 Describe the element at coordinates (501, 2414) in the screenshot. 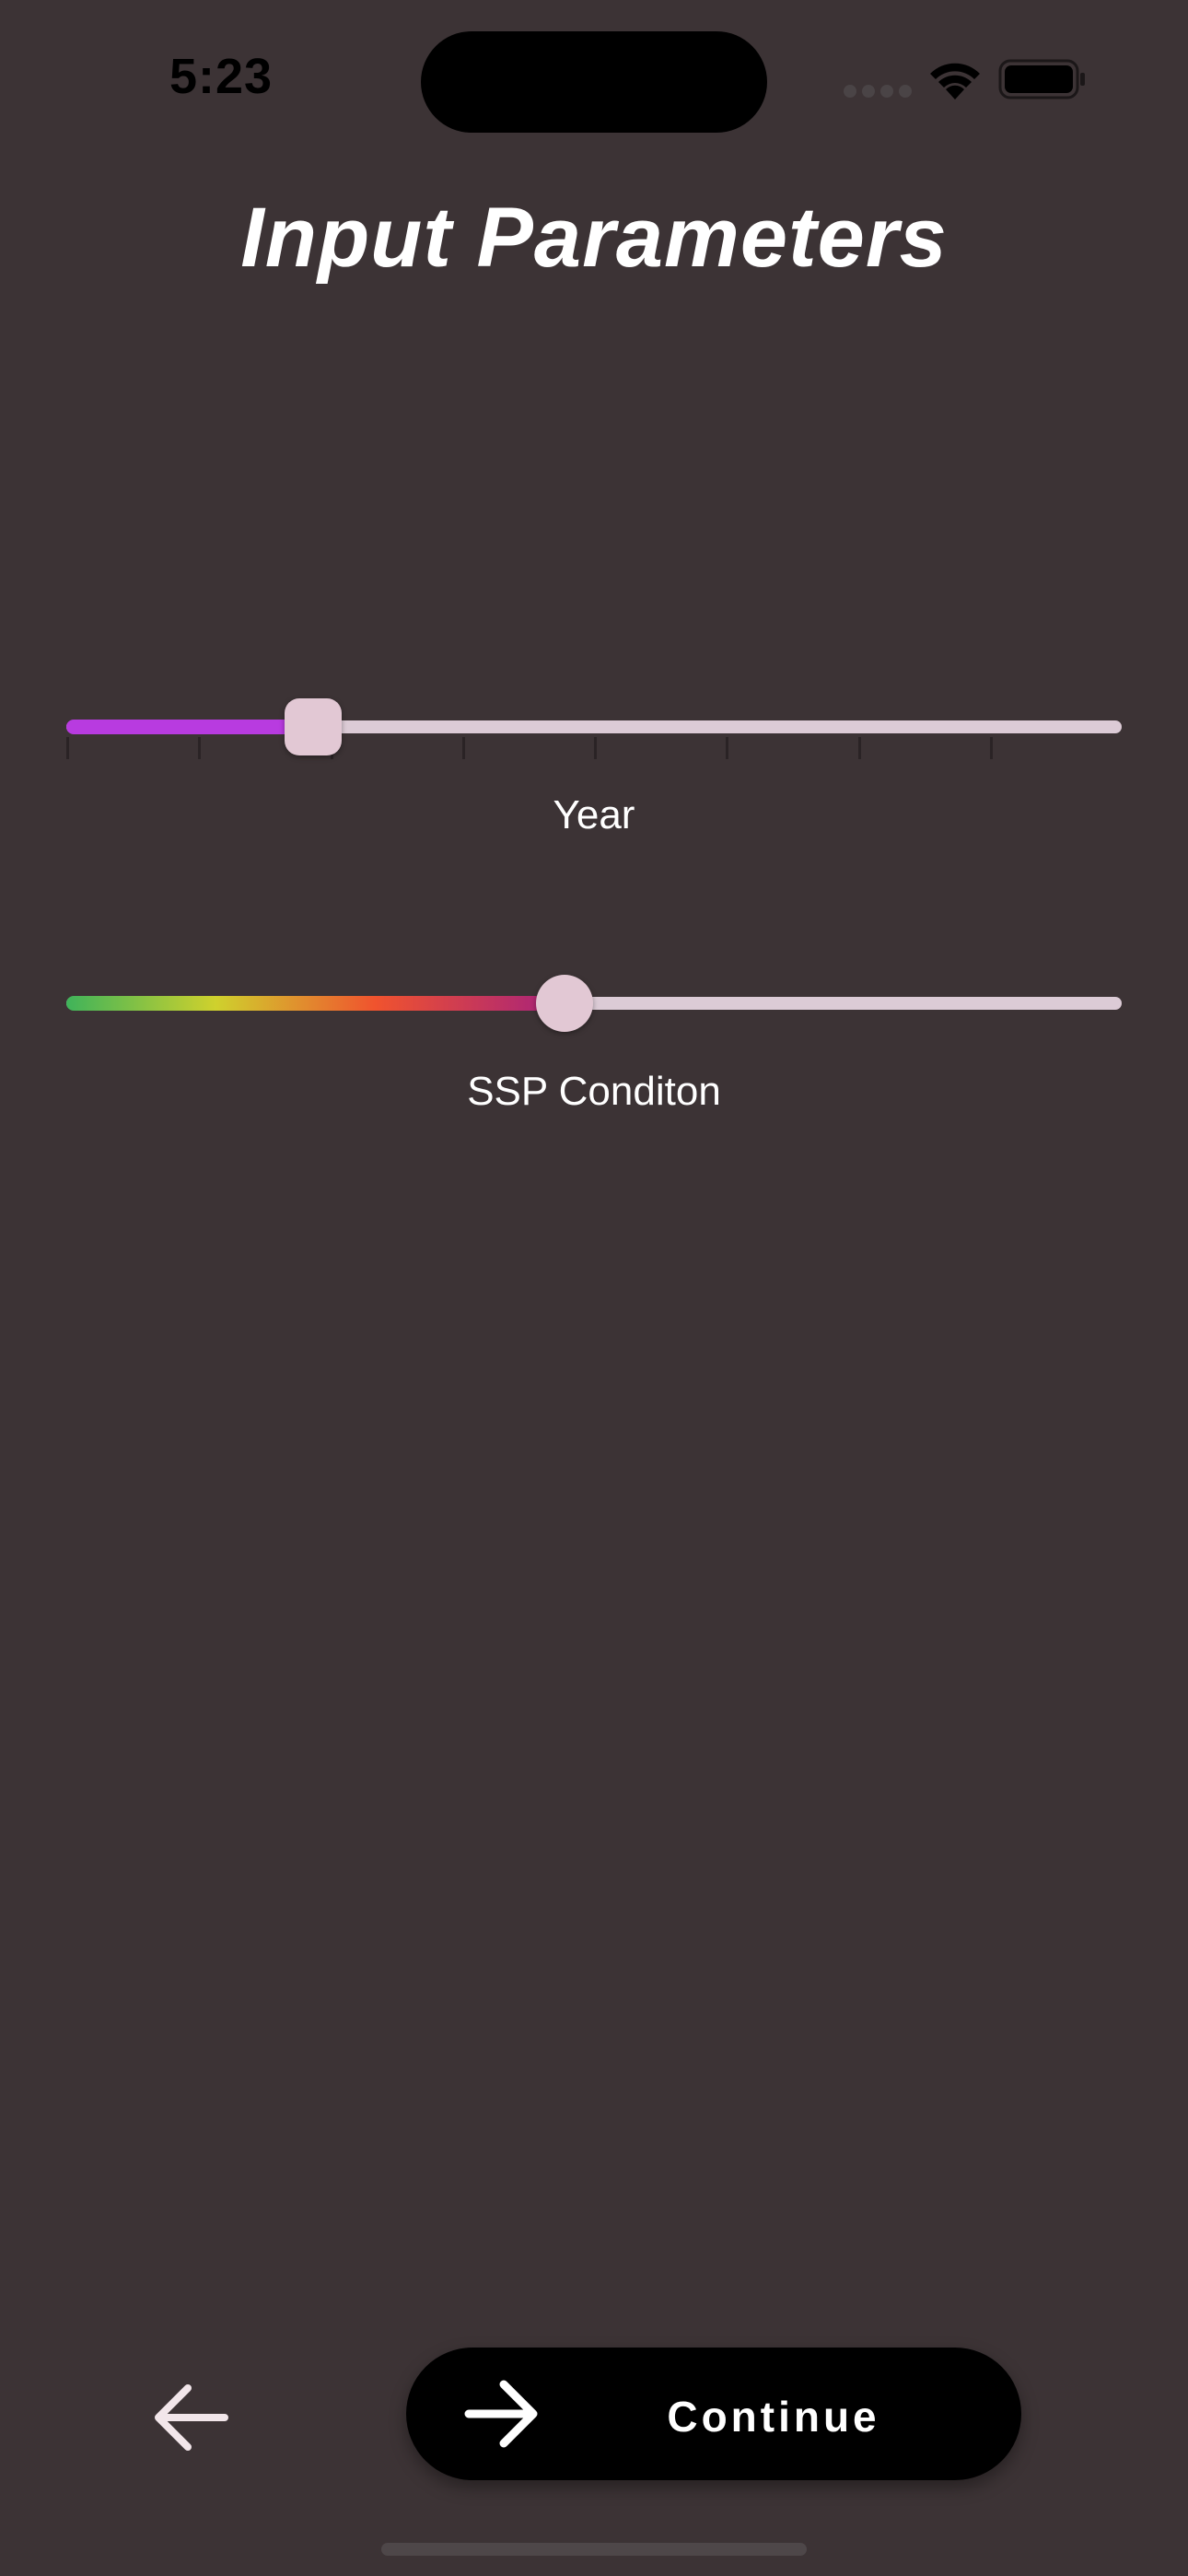

I see `arrow-right-icon` at that location.